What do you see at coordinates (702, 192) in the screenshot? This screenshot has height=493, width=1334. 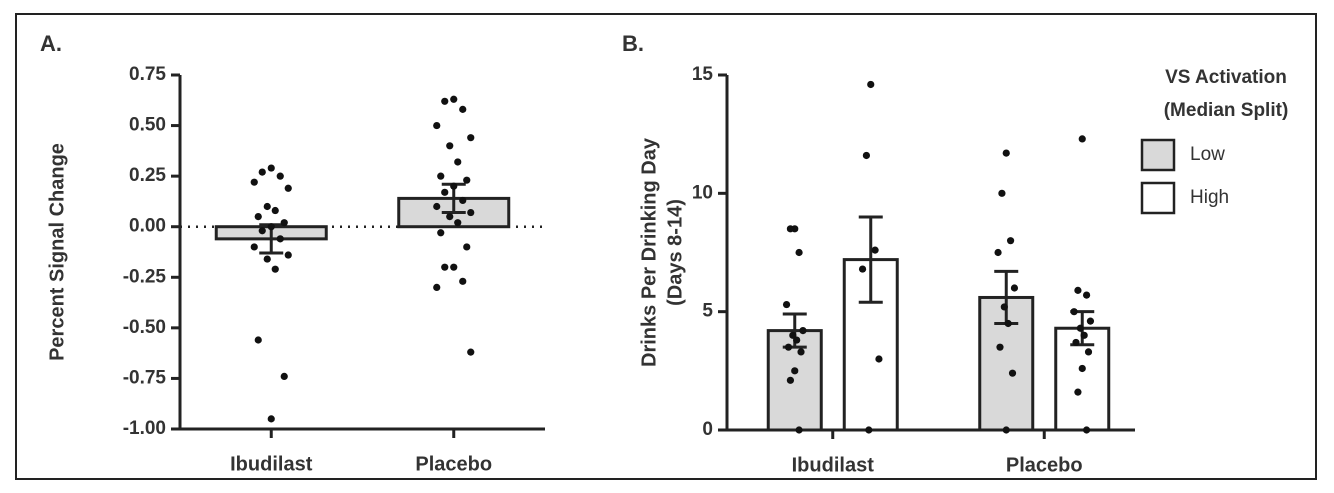 I see `y-tick-label: 10` at bounding box center [702, 192].